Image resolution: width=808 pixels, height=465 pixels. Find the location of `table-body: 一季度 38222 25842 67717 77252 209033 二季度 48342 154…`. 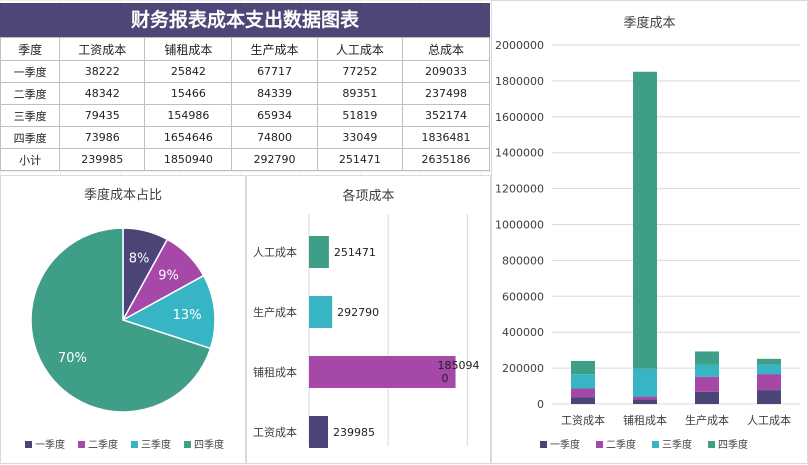

table-body: 一季度 38222 25842 67717 77252 209033 二季度 48342 154… is located at coordinates (245, 115).